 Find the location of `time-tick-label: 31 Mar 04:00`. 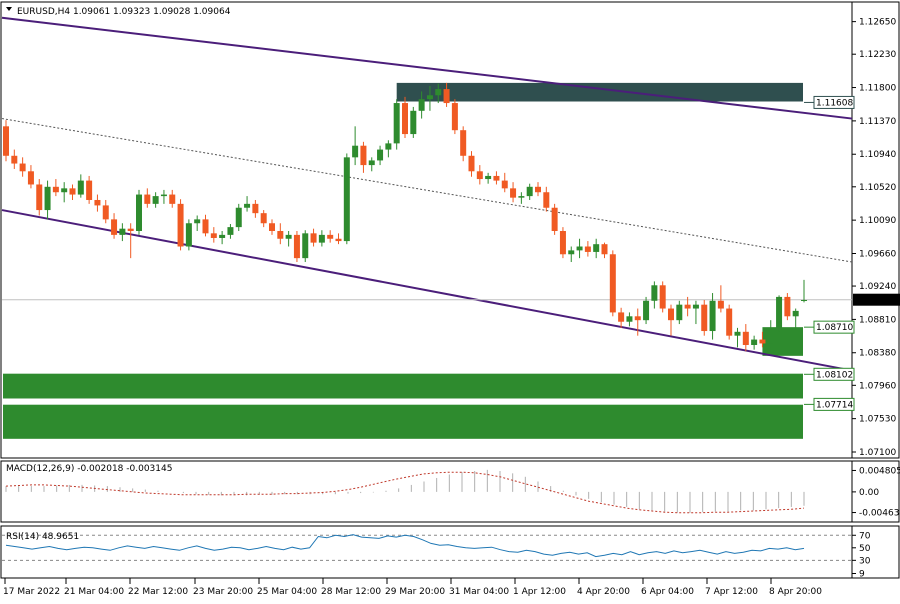

time-tick-label: 31 Mar 04:00 is located at coordinates (479, 592).